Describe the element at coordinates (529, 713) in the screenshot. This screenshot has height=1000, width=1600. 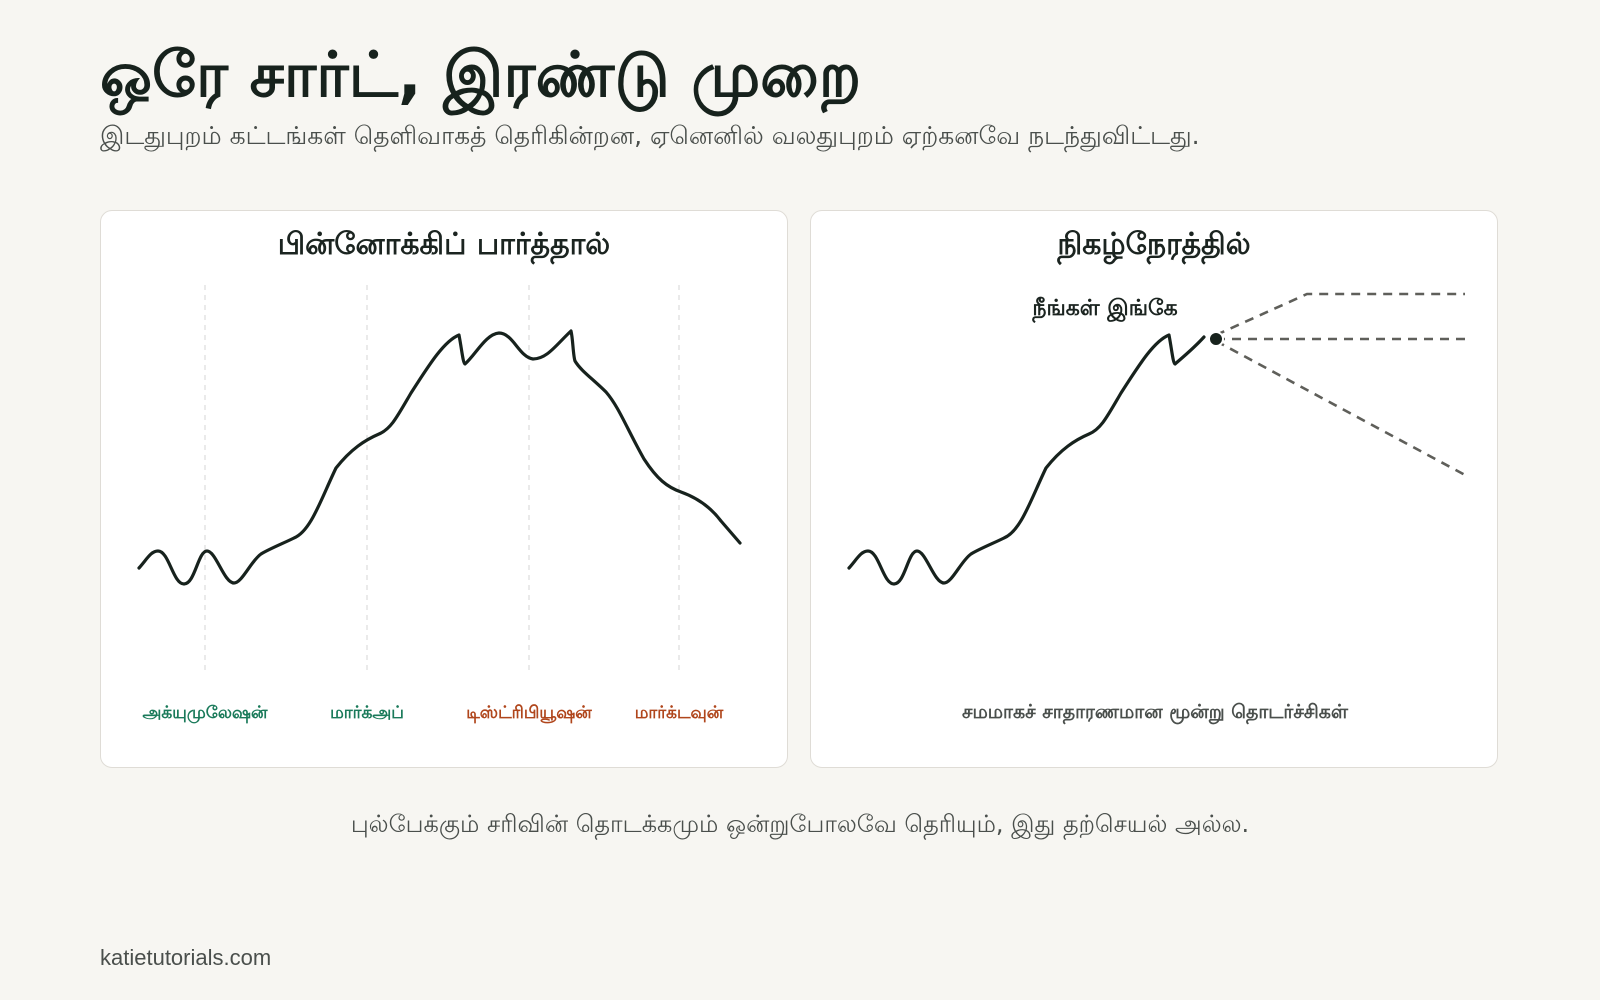
I see `phase-label-distribution: டிஸ்ட்ரிபியூஷன்` at that location.